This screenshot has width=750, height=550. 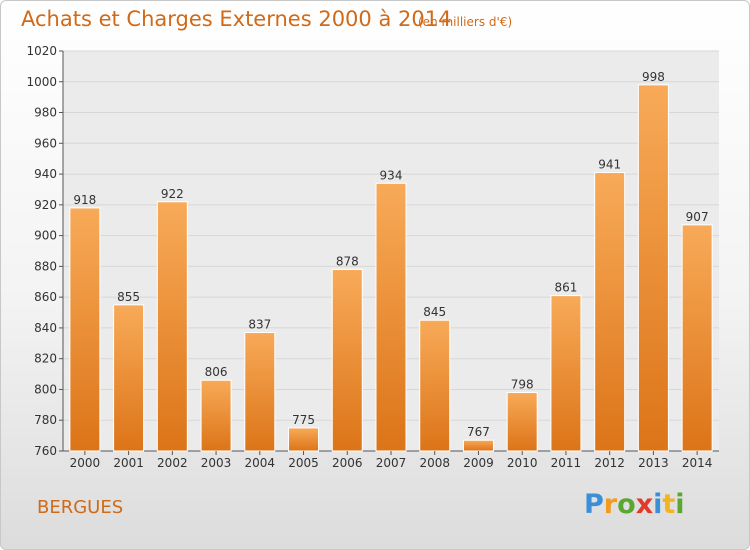 I want to click on y-tick-label: 780, so click(x=45, y=420).